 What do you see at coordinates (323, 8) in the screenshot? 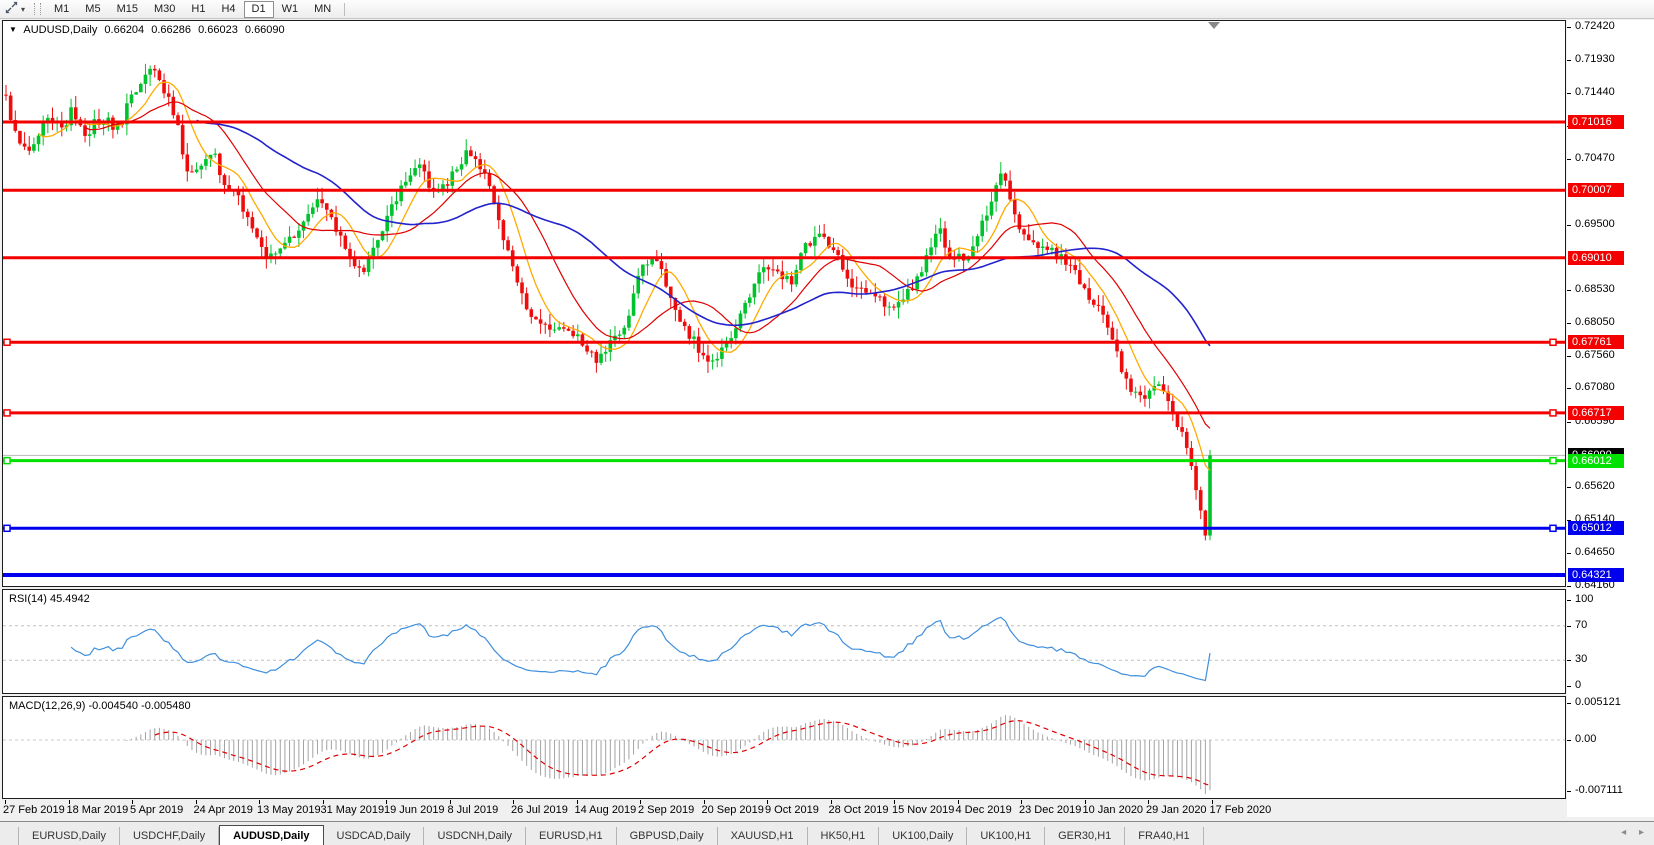
I see `timeframe-button-mn: MN` at bounding box center [323, 8].